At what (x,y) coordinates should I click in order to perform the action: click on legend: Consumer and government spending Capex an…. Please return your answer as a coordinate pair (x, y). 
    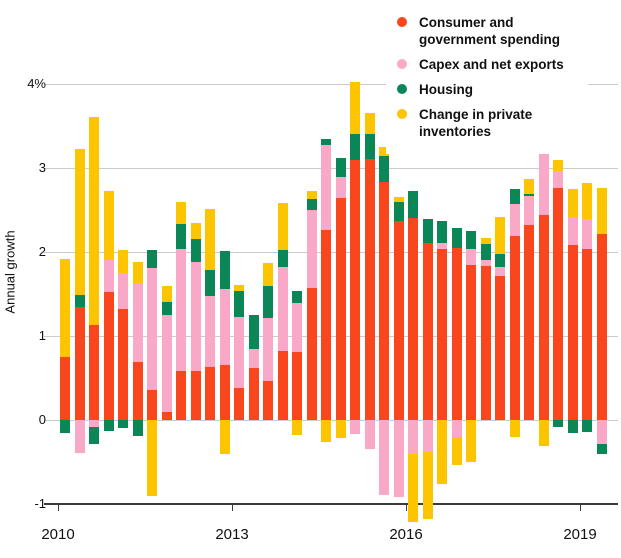
    Looking at the image, I should click on (487, 80).